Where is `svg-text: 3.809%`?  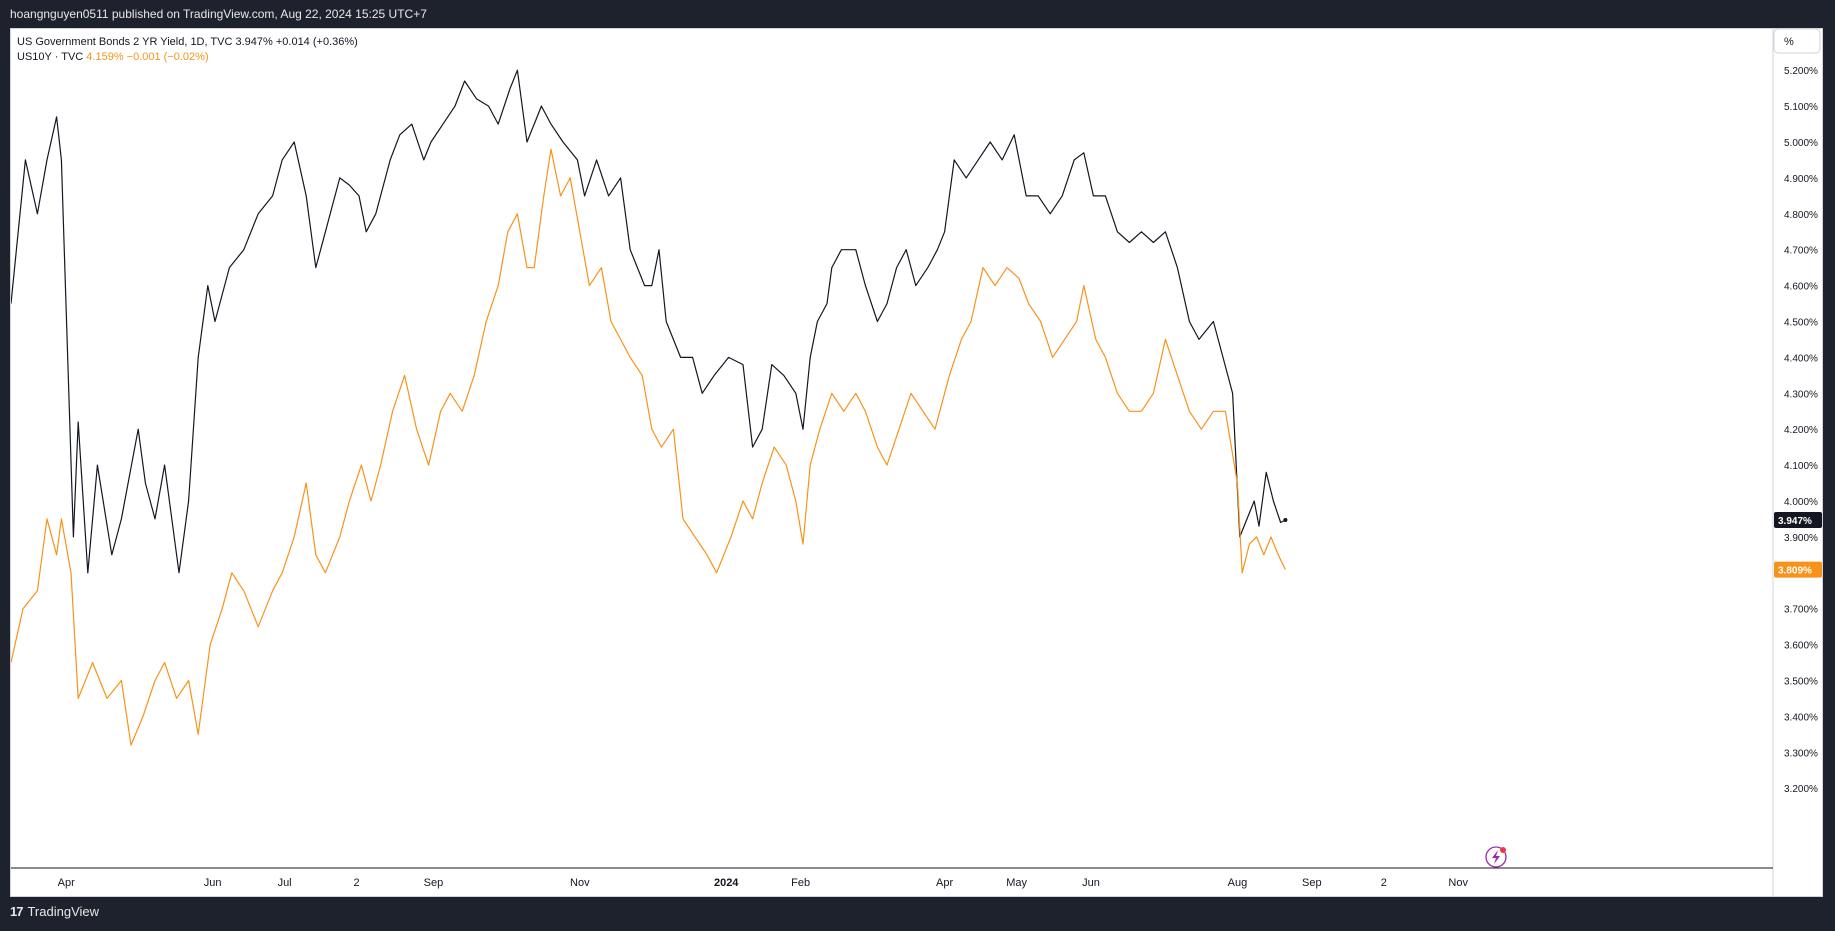
svg-text: 3.809% is located at coordinates (1795, 571).